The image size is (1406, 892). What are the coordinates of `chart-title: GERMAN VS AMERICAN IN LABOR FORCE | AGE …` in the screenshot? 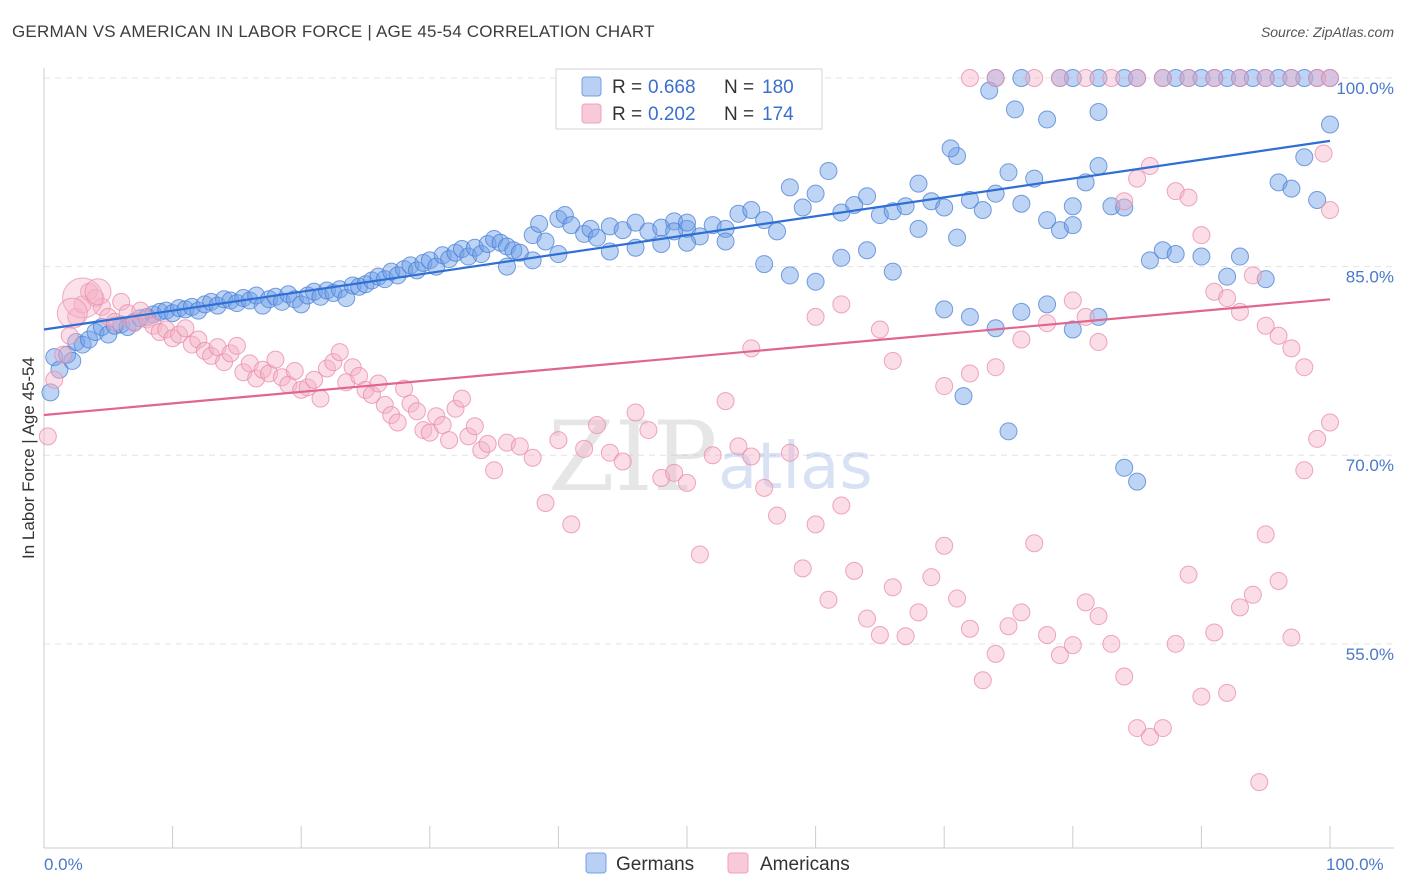 It's located at (333, 31).